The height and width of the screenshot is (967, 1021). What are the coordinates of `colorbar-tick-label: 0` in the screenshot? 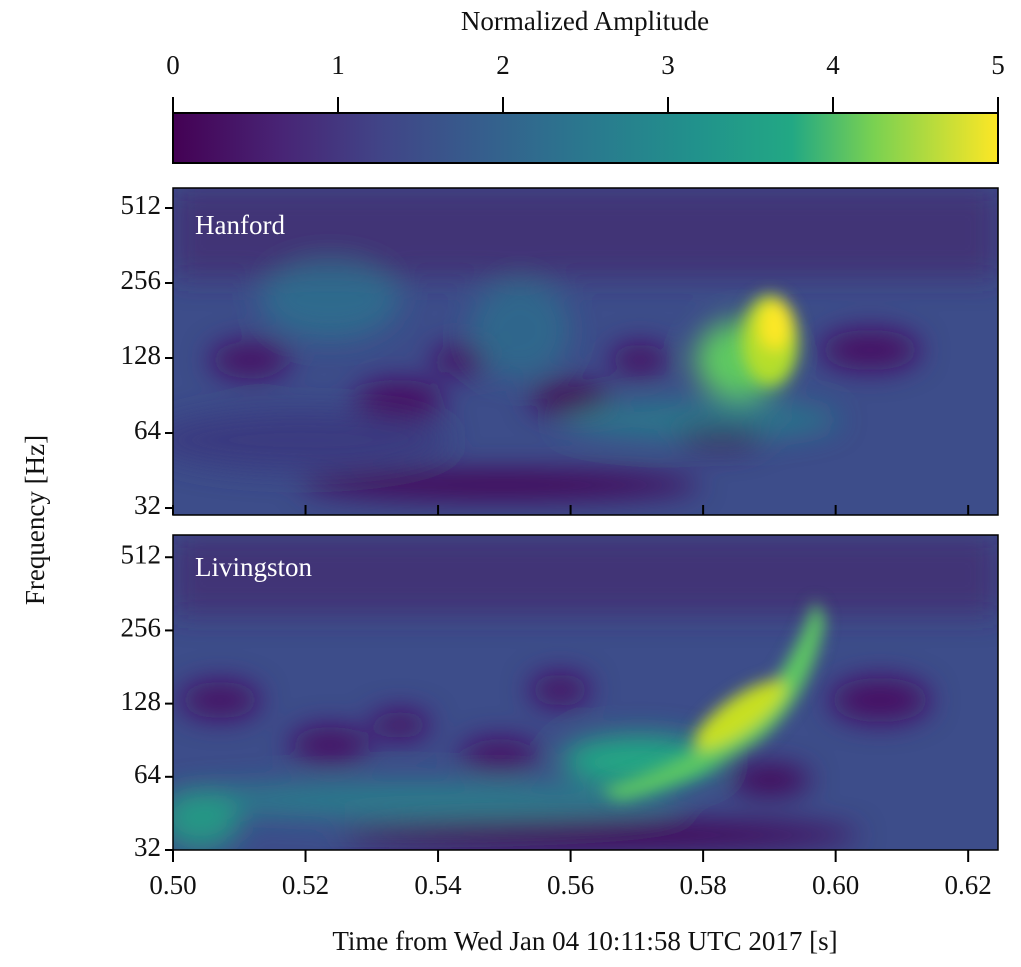 It's located at (173, 65).